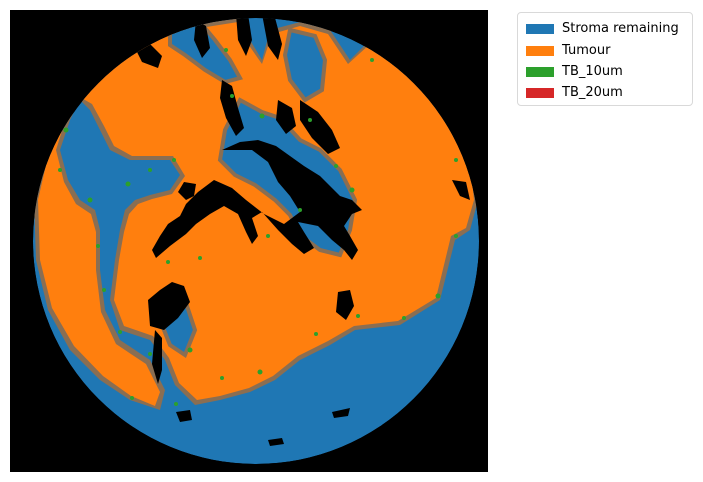 This screenshot has height=482, width=703. I want to click on legend-item-tumour: Tumour, so click(568, 51).